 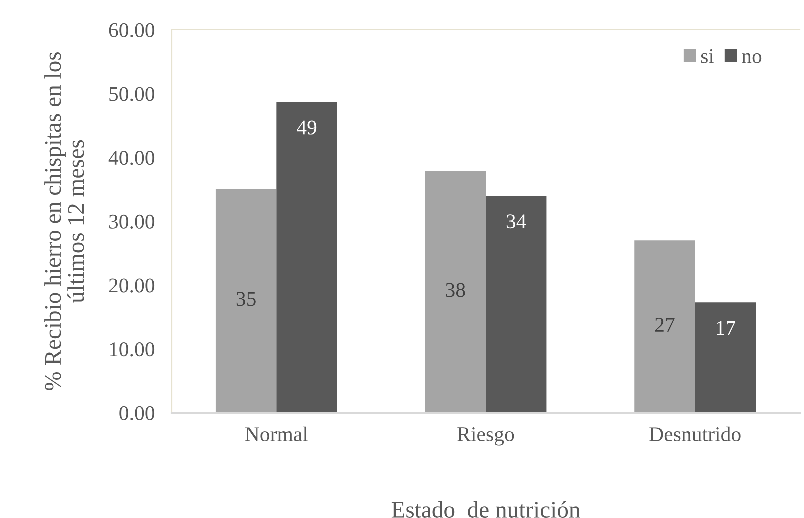 What do you see at coordinates (64, 221) in the screenshot?
I see `y-axis-title: % Recibio hierro en chispitas en los últimos 12 meses` at bounding box center [64, 221].